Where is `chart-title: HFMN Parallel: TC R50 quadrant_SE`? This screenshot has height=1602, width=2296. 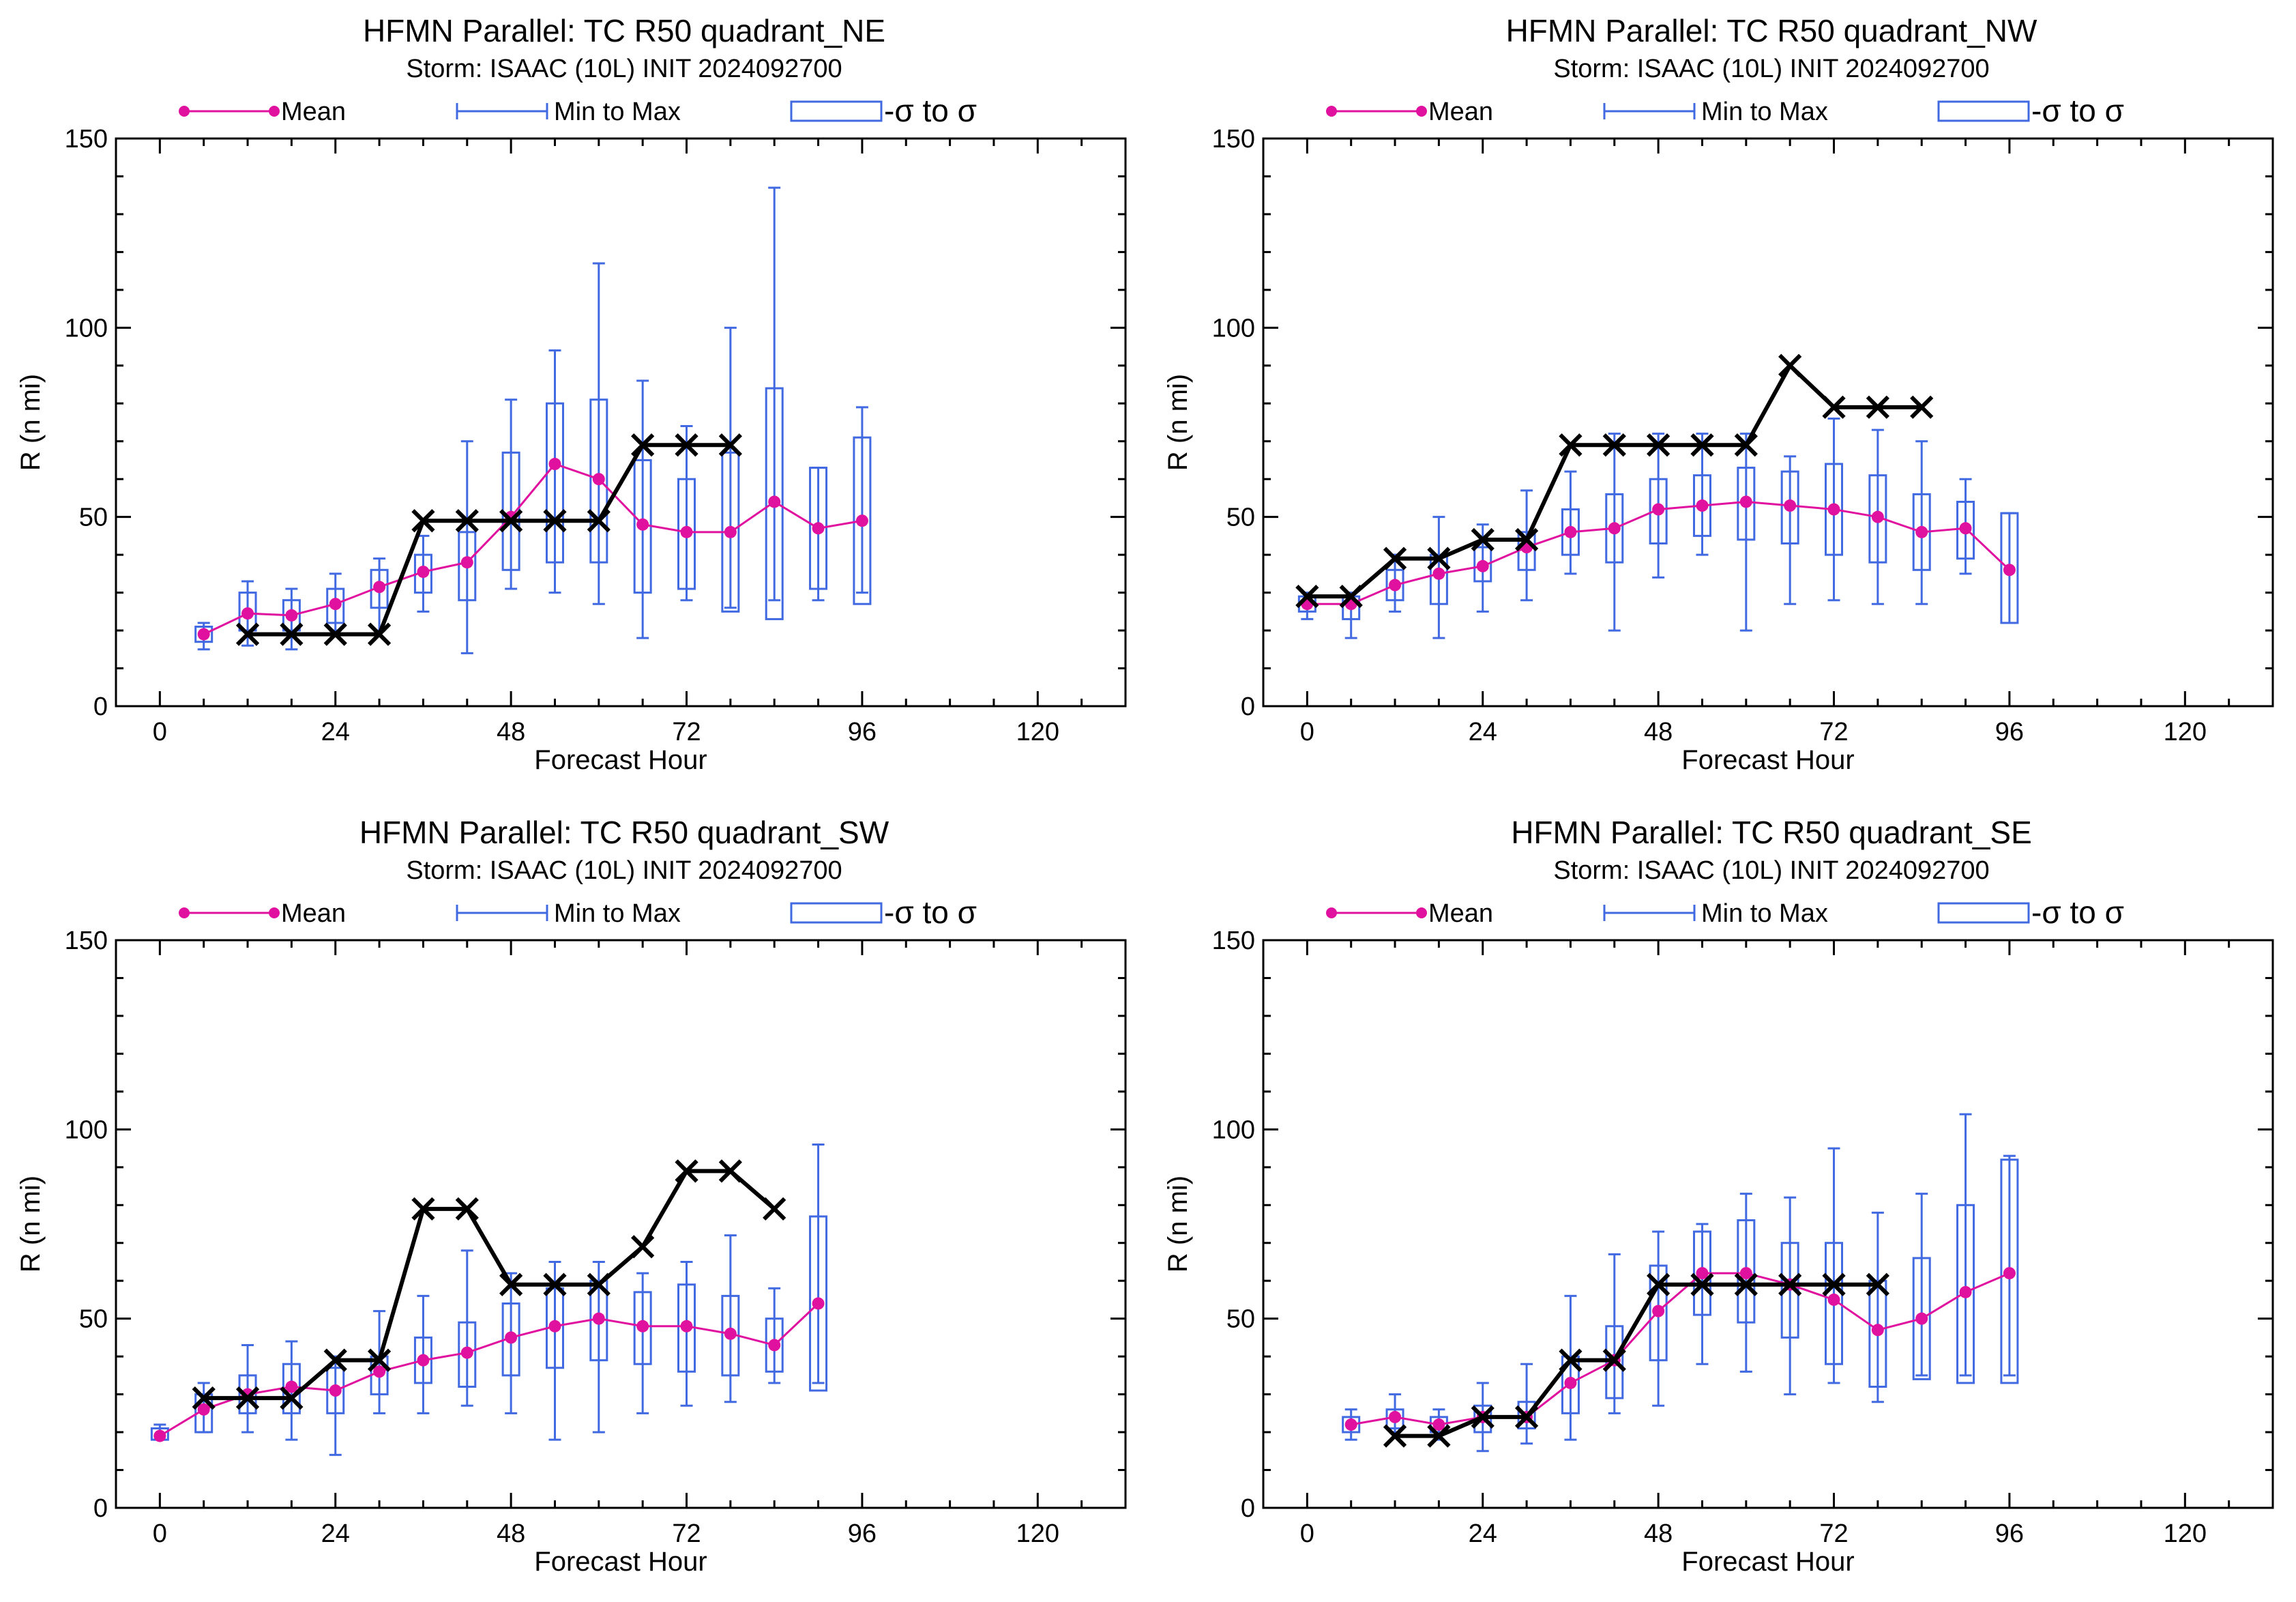 chart-title: HFMN Parallel: TC R50 quadrant_SE is located at coordinates (1772, 832).